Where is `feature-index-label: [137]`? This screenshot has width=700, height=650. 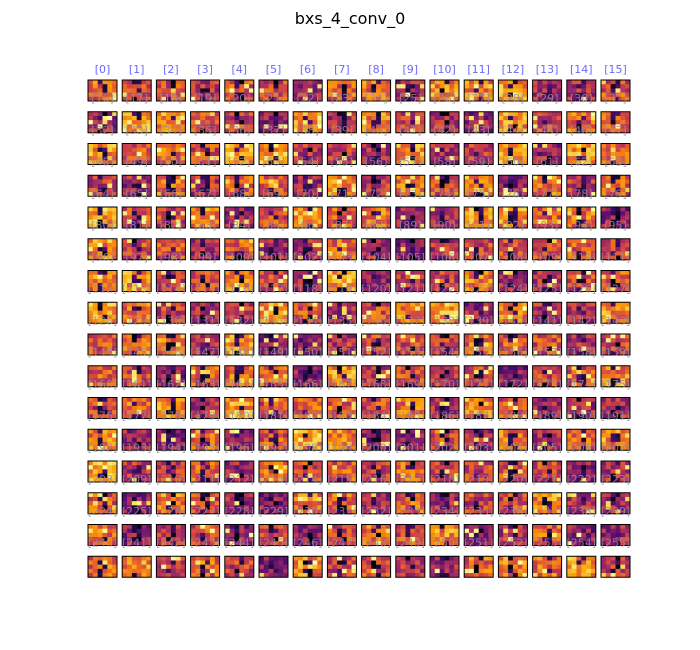 feature-index-label: [137] is located at coordinates (411, 320).